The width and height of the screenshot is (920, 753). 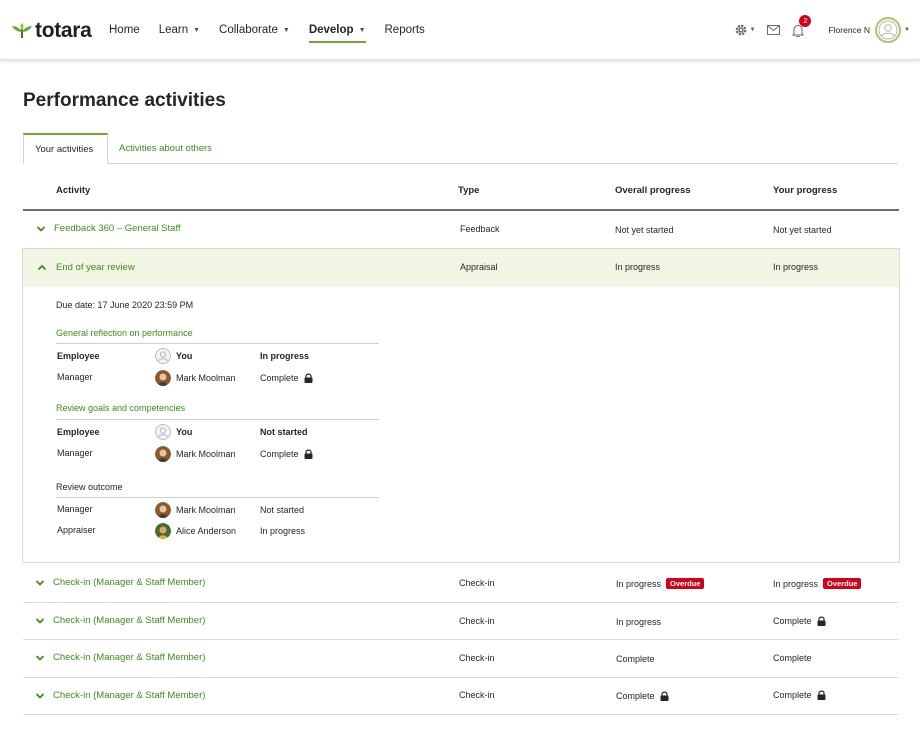 I want to click on section-link-review-goals: Review goals and competencies, so click(x=121, y=408).